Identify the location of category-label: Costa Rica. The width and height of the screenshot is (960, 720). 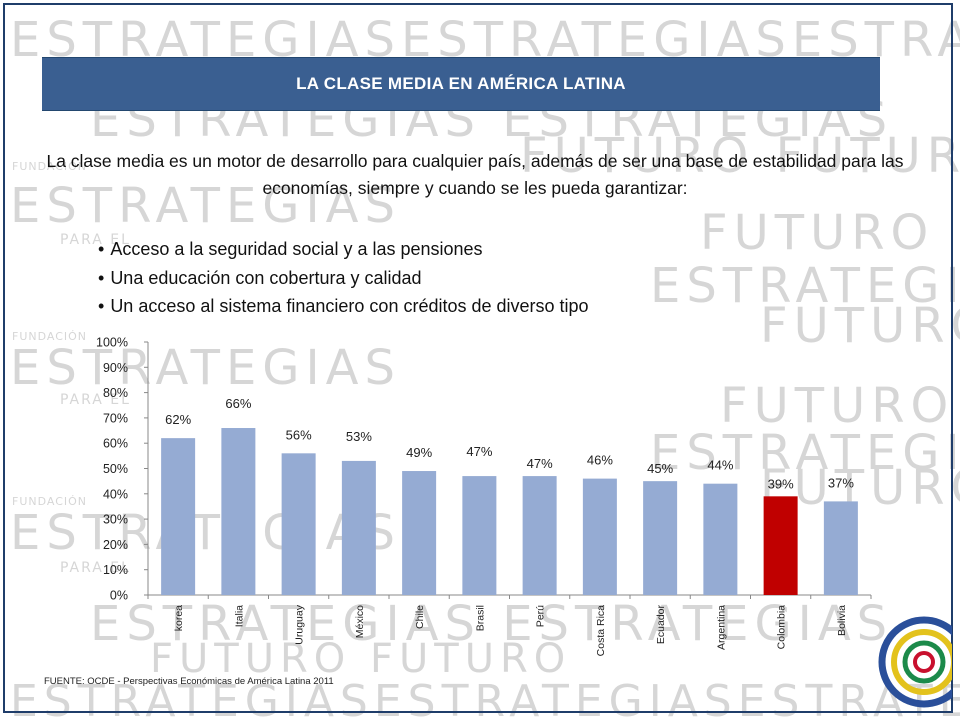
(601, 631).